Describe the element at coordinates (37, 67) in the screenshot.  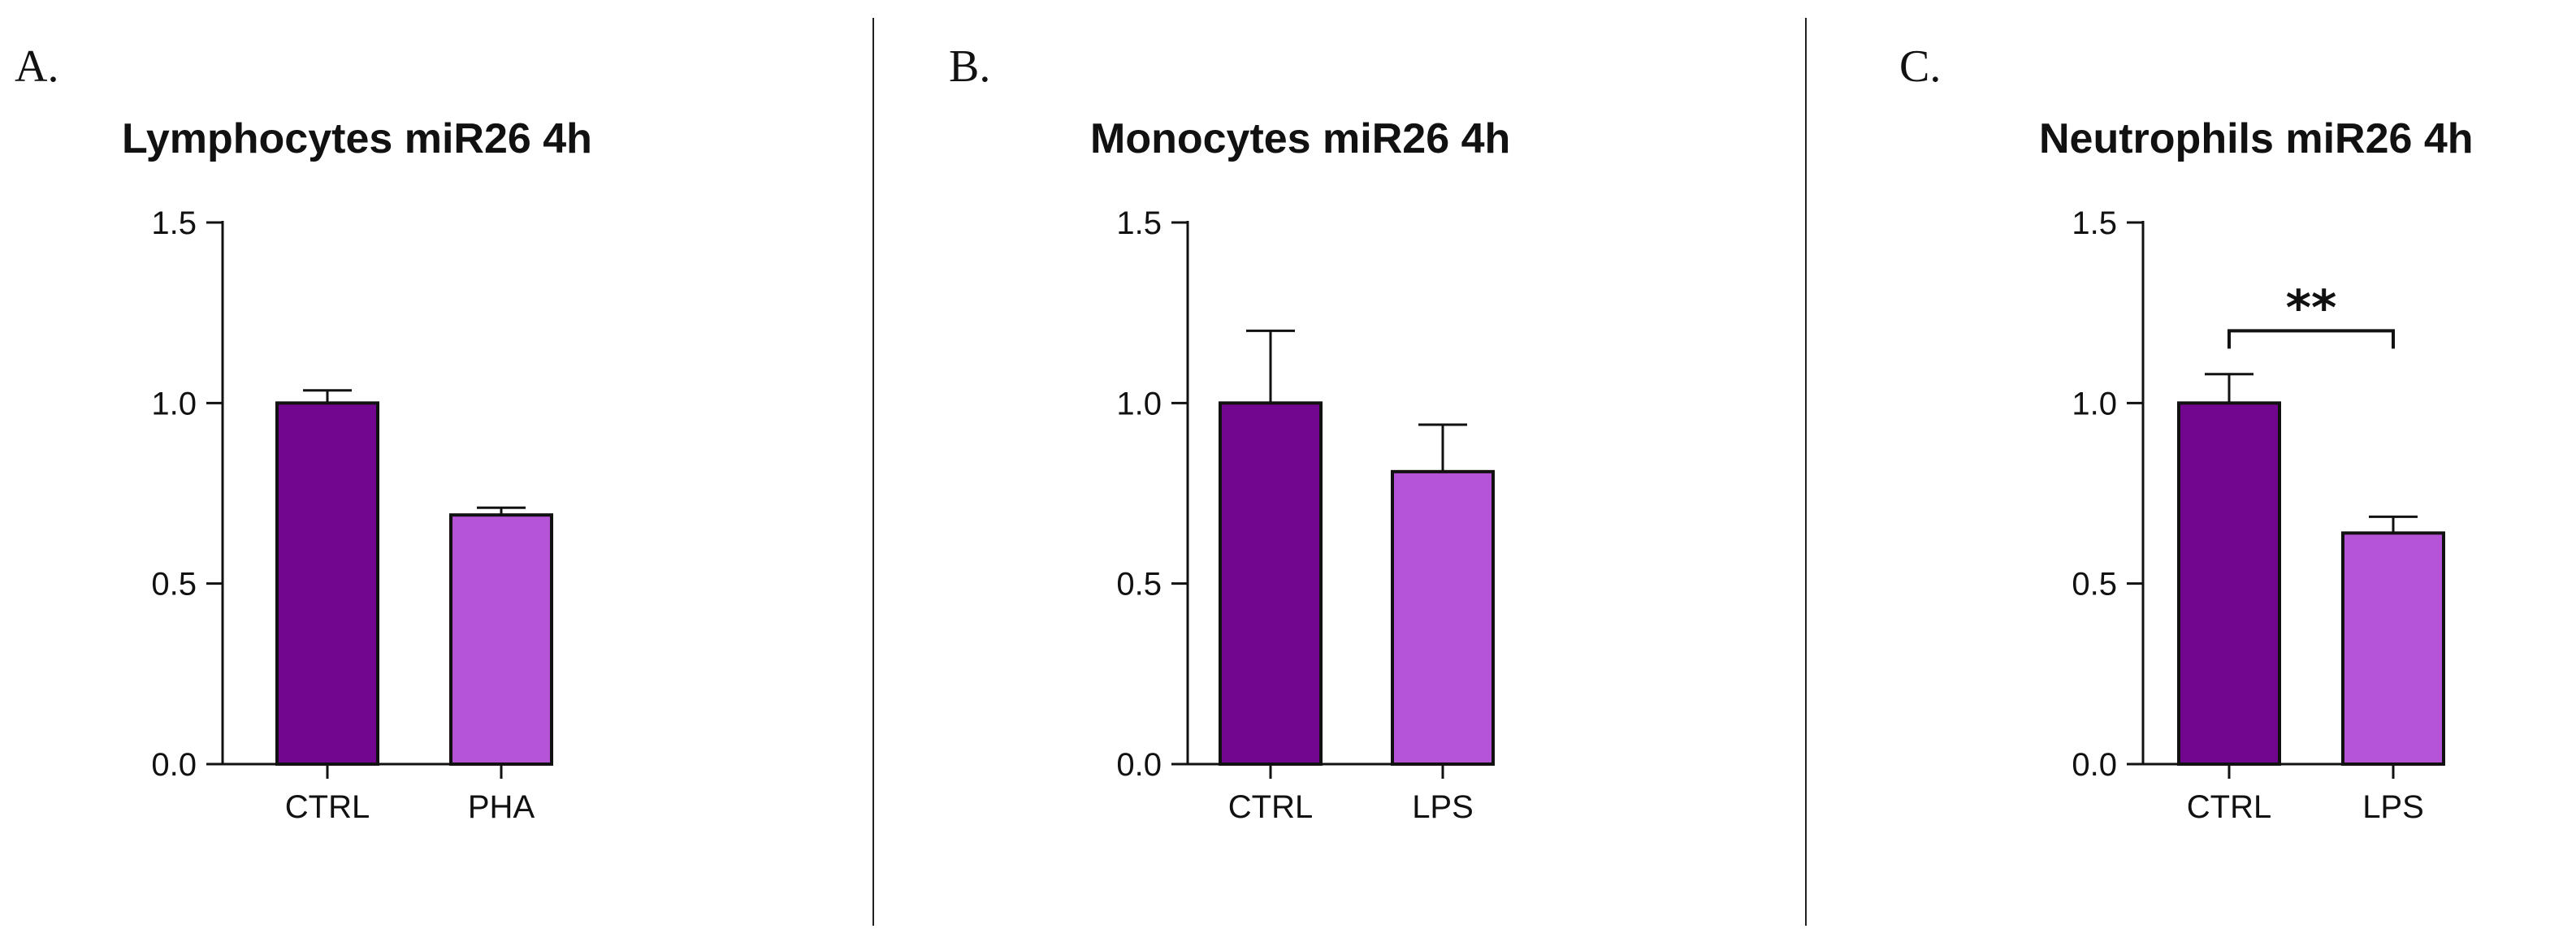
I see `panel-label: A.` at that location.